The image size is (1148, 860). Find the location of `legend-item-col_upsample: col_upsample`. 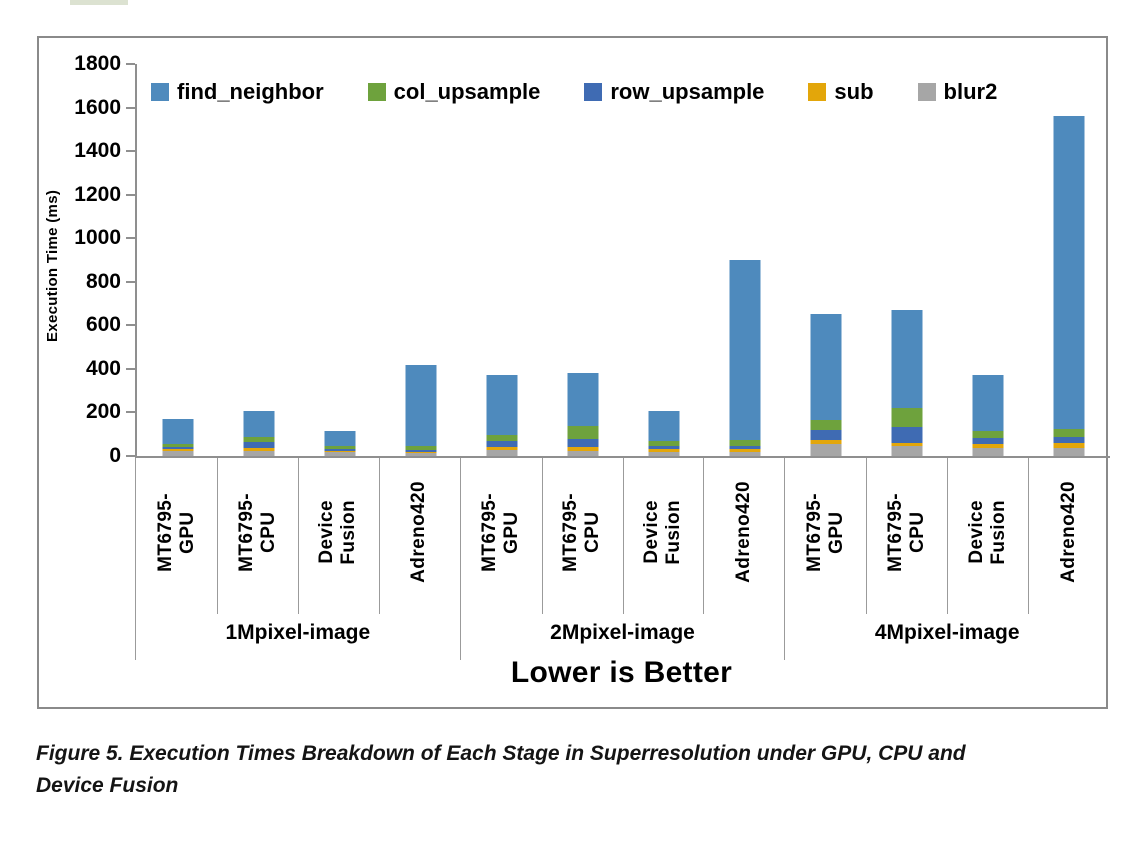

legend-item-col_upsample: col_upsample is located at coordinates (454, 92).